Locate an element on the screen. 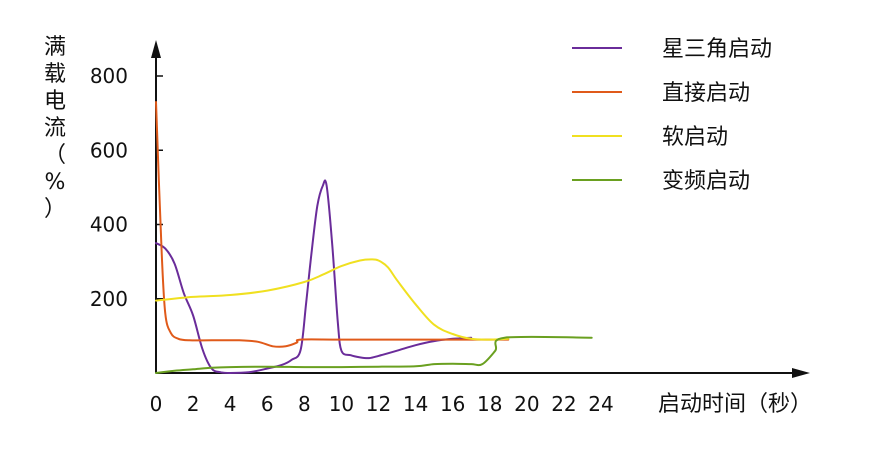  y-axis-arrow is located at coordinates (156, 49).